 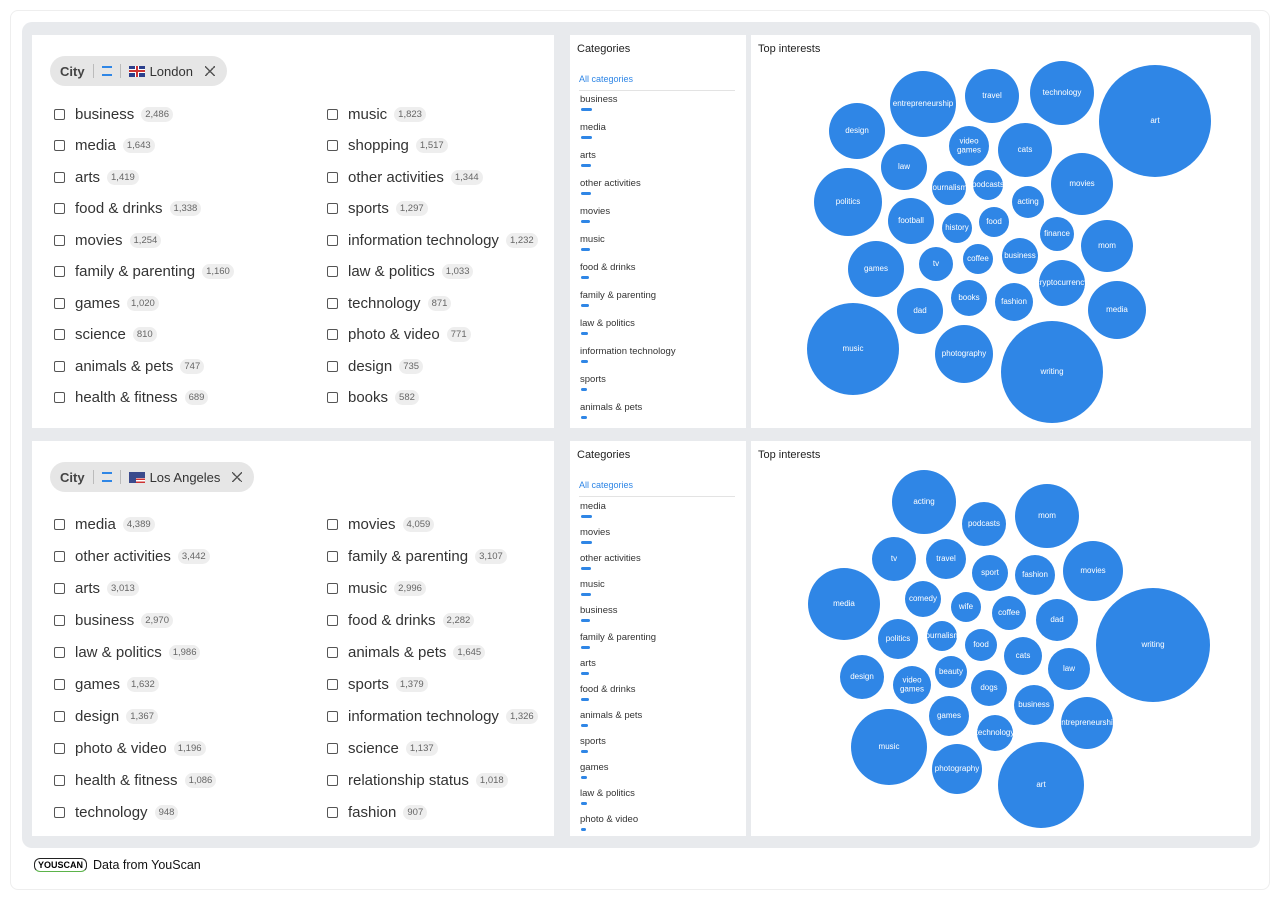 I want to click on interest-row: science 810, so click(x=105, y=335).